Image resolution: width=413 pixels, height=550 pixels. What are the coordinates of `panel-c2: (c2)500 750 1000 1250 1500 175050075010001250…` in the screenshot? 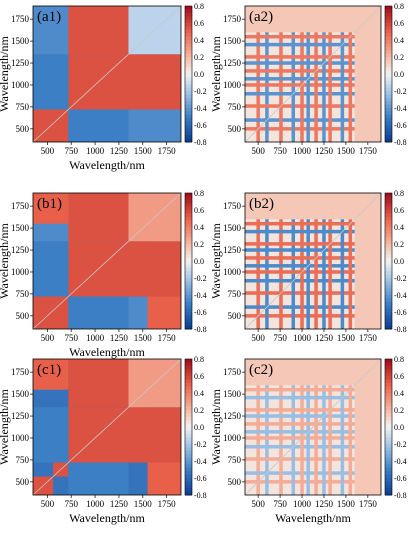 It's located at (308, 440).